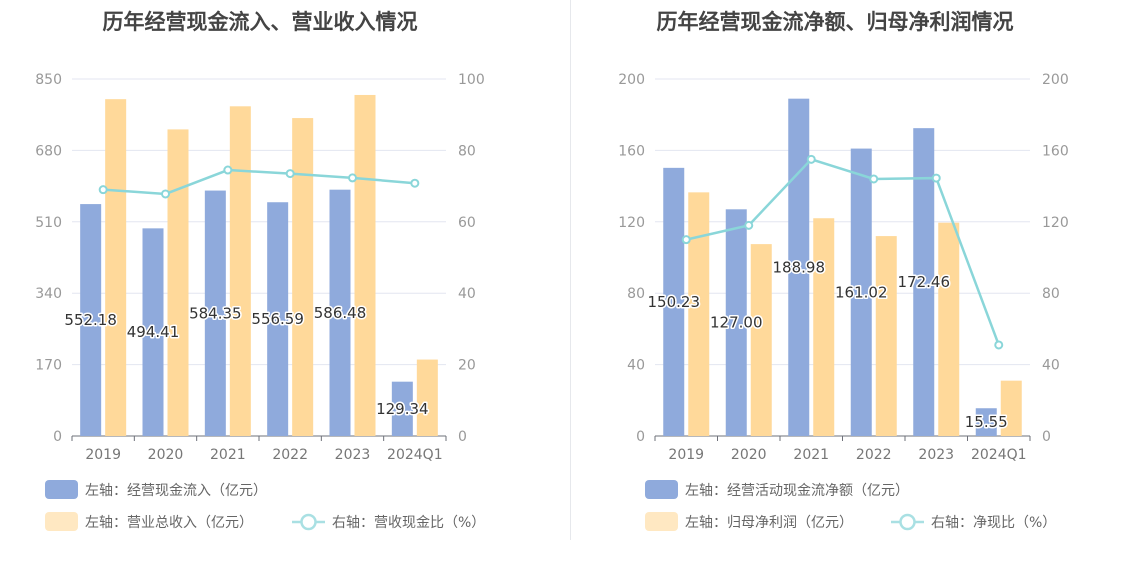  What do you see at coordinates (631, 223) in the screenshot?
I see `left-axis-tick: 120` at bounding box center [631, 223].